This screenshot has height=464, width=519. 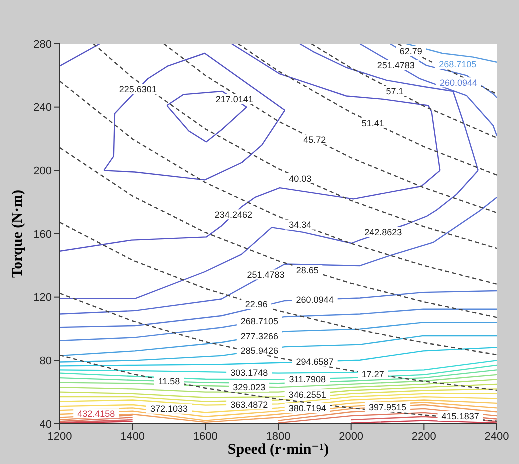 What do you see at coordinates (383, 233) in the screenshot?
I see `series-label: 242.8623` at bounding box center [383, 233].